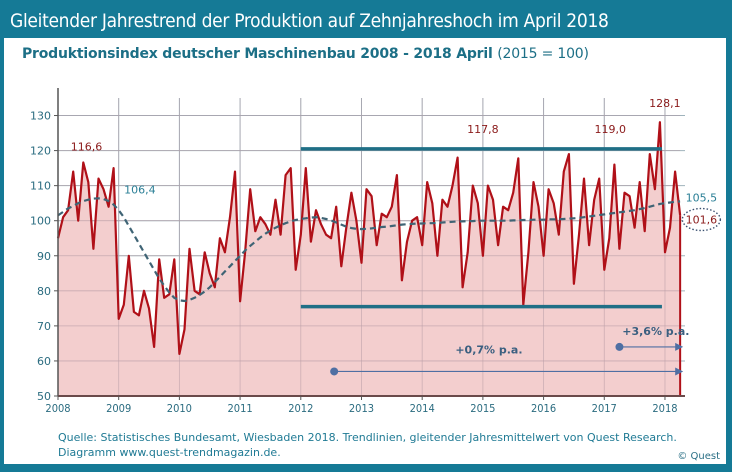 This screenshot has width=732, height=472. Describe the element at coordinates (543, 408) in the screenshot. I see `x-tick-label: 2016` at that location.